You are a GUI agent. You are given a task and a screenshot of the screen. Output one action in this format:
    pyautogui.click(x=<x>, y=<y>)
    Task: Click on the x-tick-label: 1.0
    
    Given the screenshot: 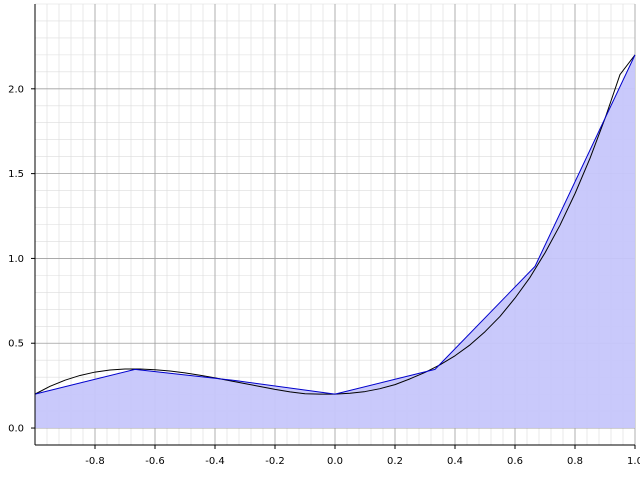 What is the action you would take?
    pyautogui.click(x=633, y=461)
    